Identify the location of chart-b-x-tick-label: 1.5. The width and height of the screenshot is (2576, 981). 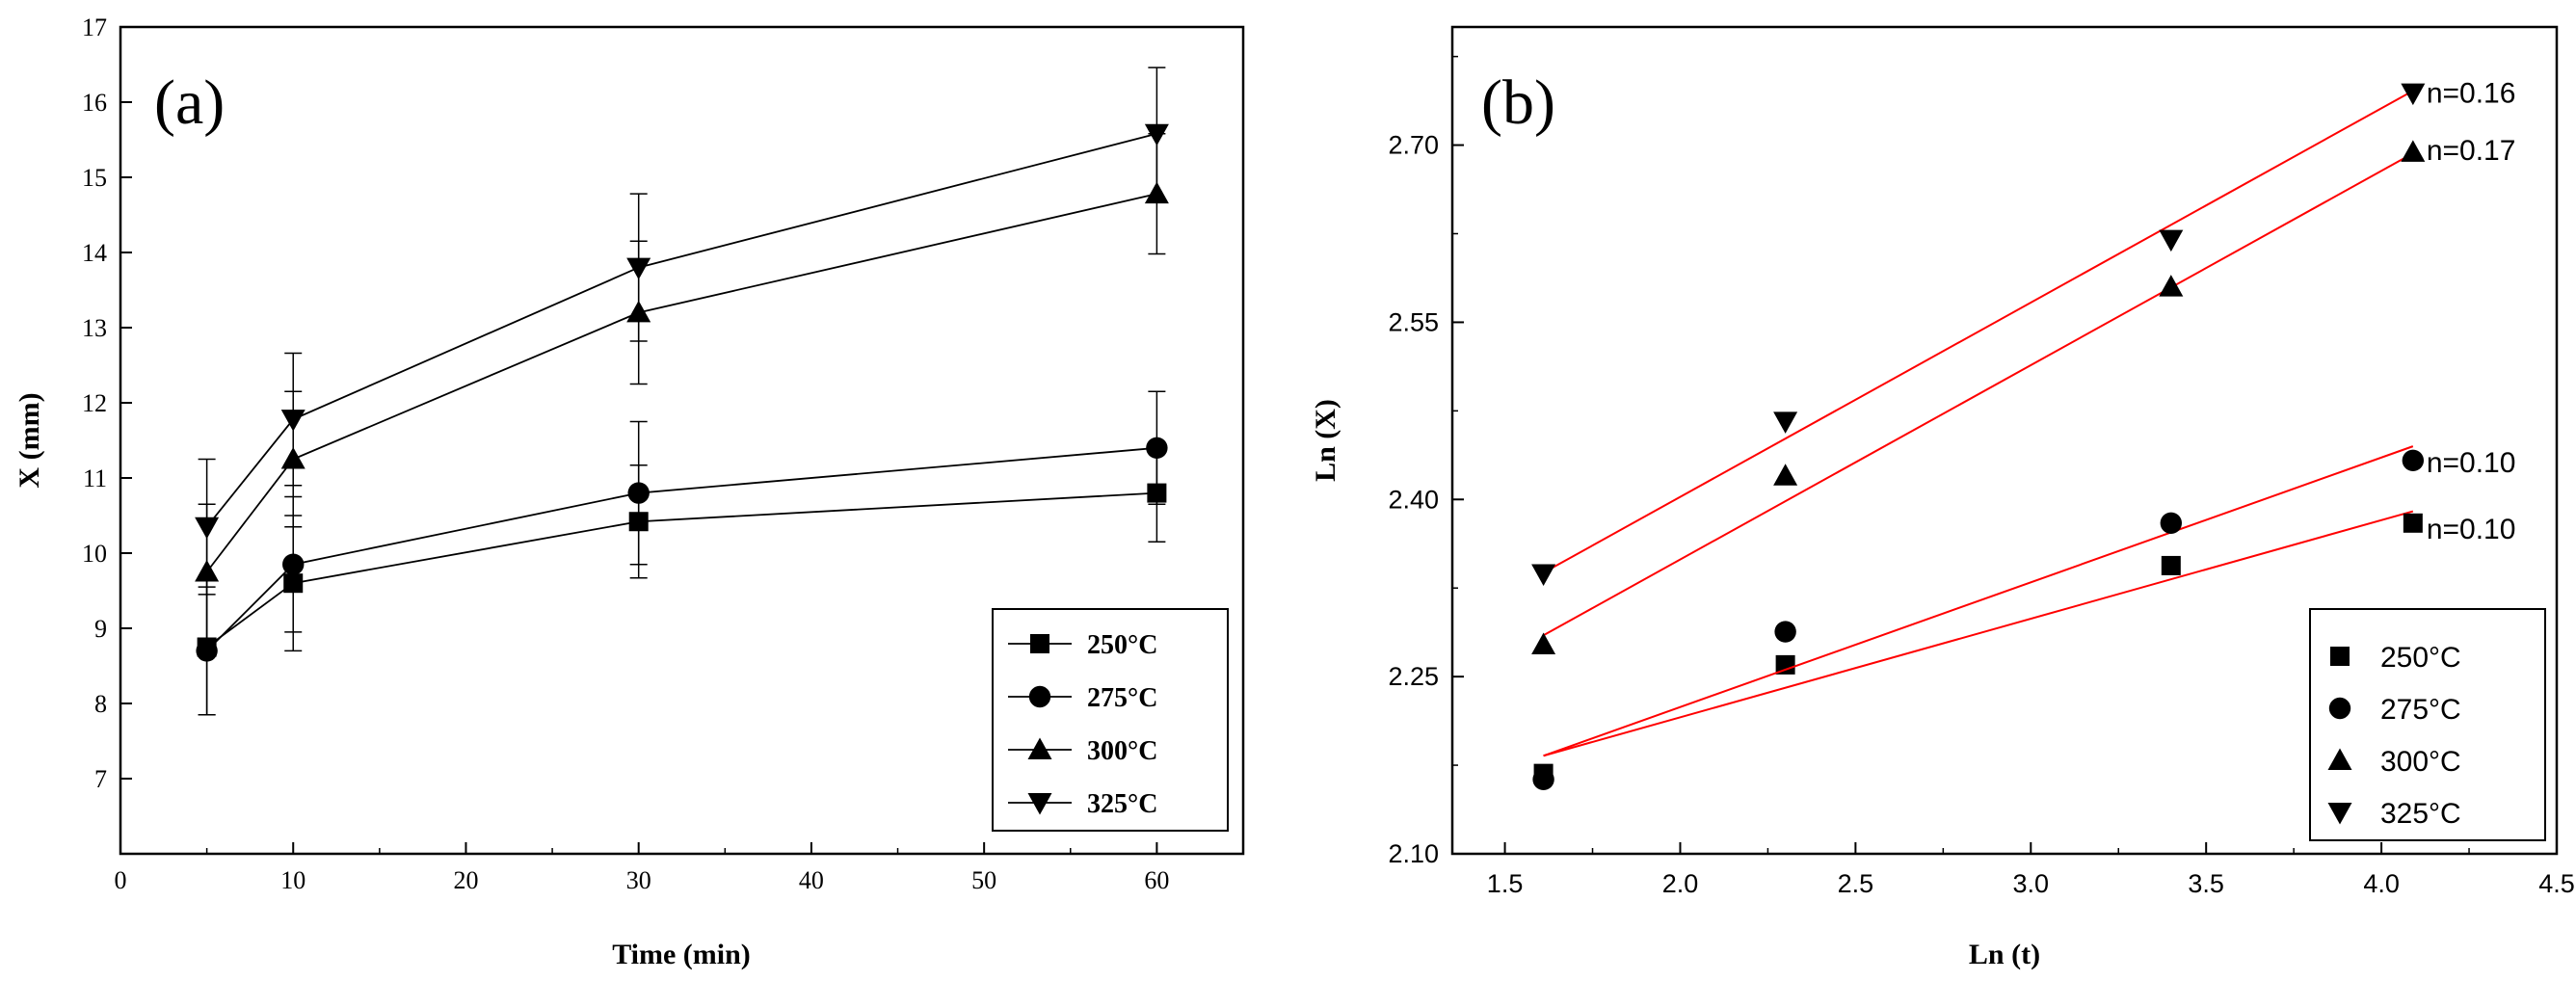
(1505, 884).